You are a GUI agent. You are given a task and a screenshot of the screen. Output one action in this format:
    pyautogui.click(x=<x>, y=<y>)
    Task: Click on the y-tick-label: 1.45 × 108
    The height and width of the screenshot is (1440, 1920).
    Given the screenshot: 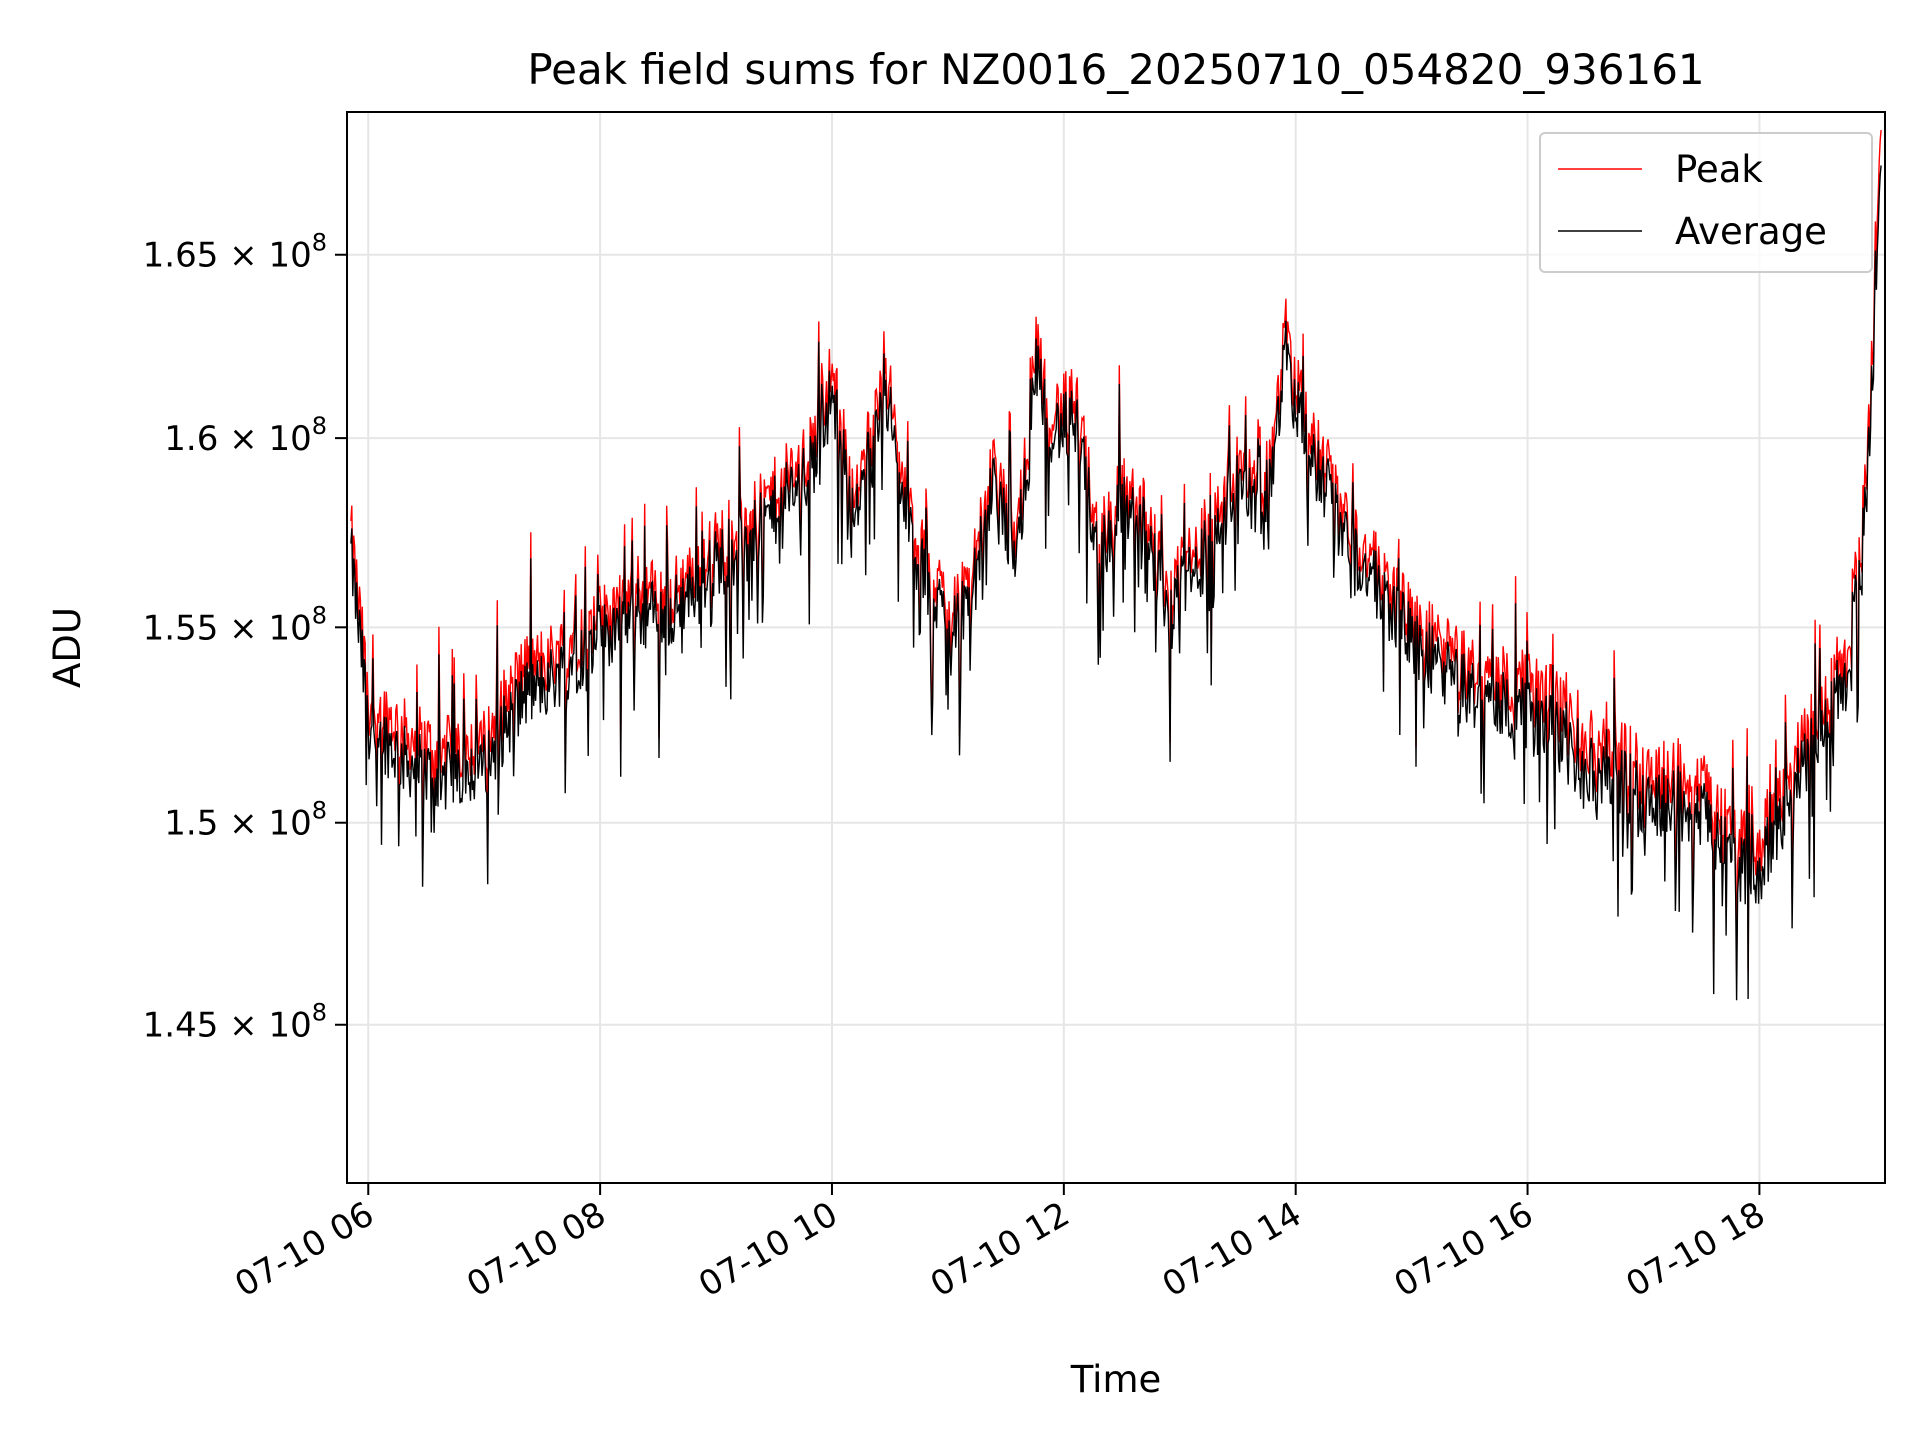 What is the action you would take?
    pyautogui.click(x=235, y=1022)
    